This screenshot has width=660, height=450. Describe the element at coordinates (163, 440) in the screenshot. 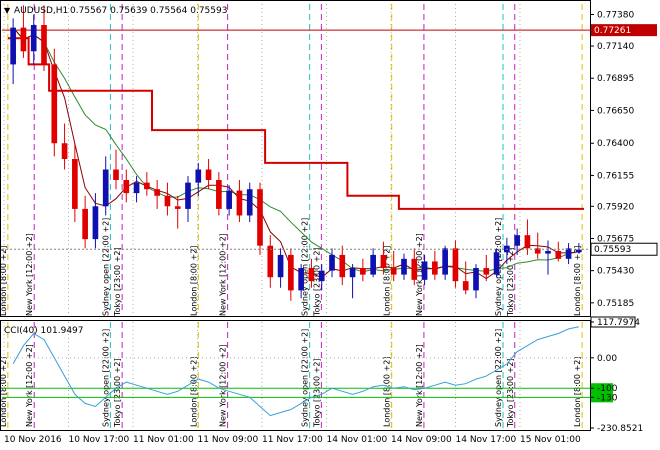

I see `time-tick-label: 11 Nov 01:00` at that location.